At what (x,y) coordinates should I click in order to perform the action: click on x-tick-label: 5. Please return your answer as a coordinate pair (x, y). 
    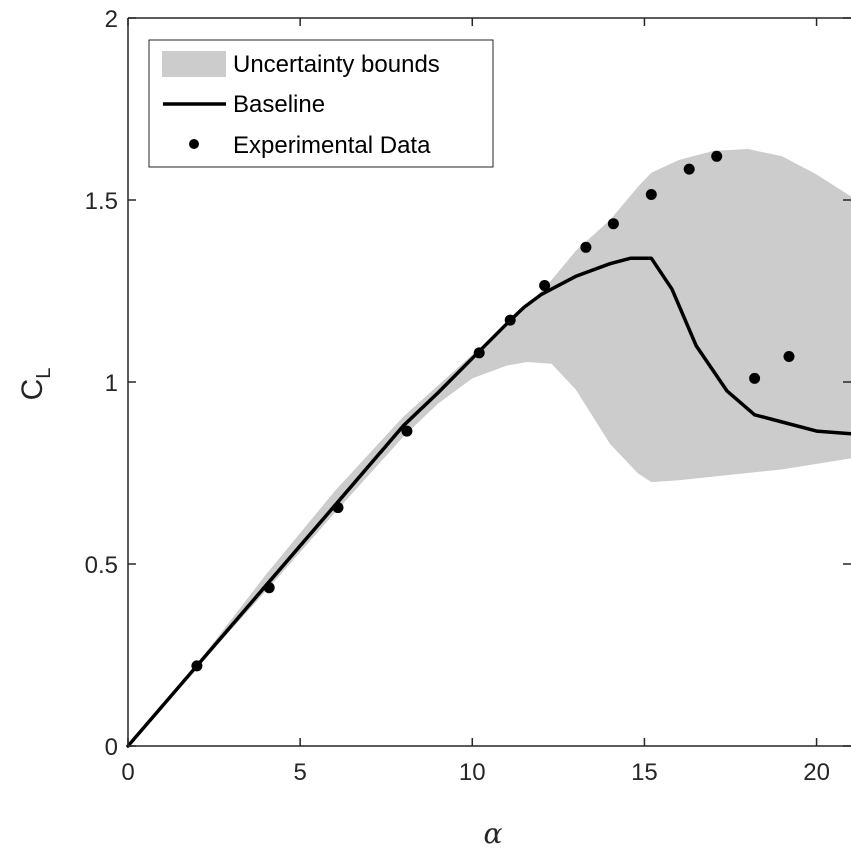
    Looking at the image, I should click on (299, 772).